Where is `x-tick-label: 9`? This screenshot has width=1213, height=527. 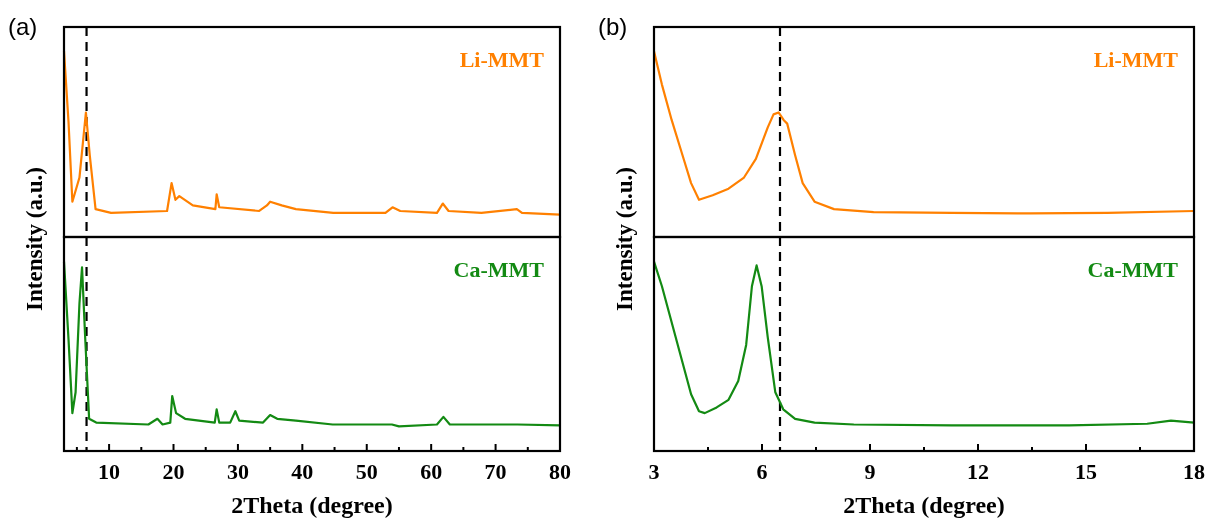 x-tick-label: 9 is located at coordinates (870, 471).